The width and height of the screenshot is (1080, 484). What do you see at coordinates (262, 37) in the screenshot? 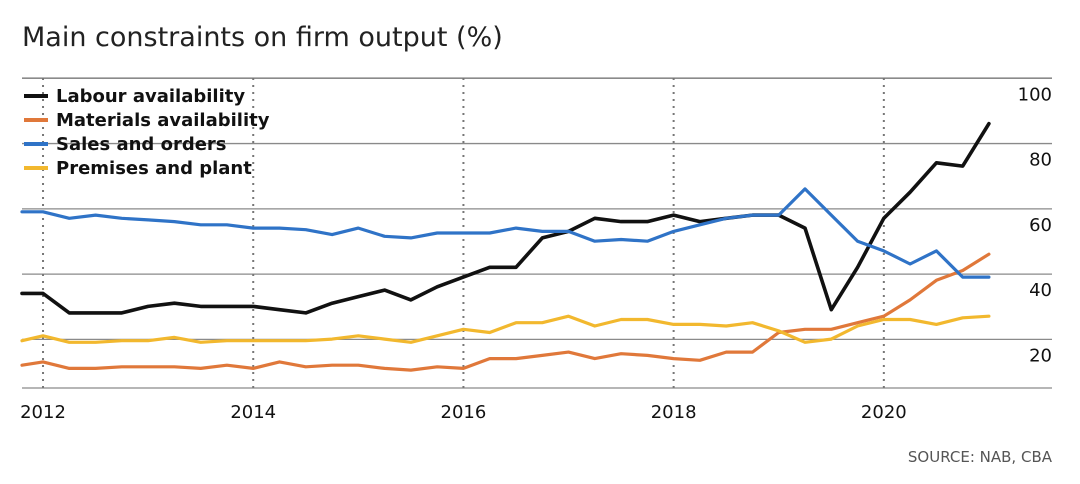
I see `chart-title: Main constraints on firm output (%)` at bounding box center [262, 37].